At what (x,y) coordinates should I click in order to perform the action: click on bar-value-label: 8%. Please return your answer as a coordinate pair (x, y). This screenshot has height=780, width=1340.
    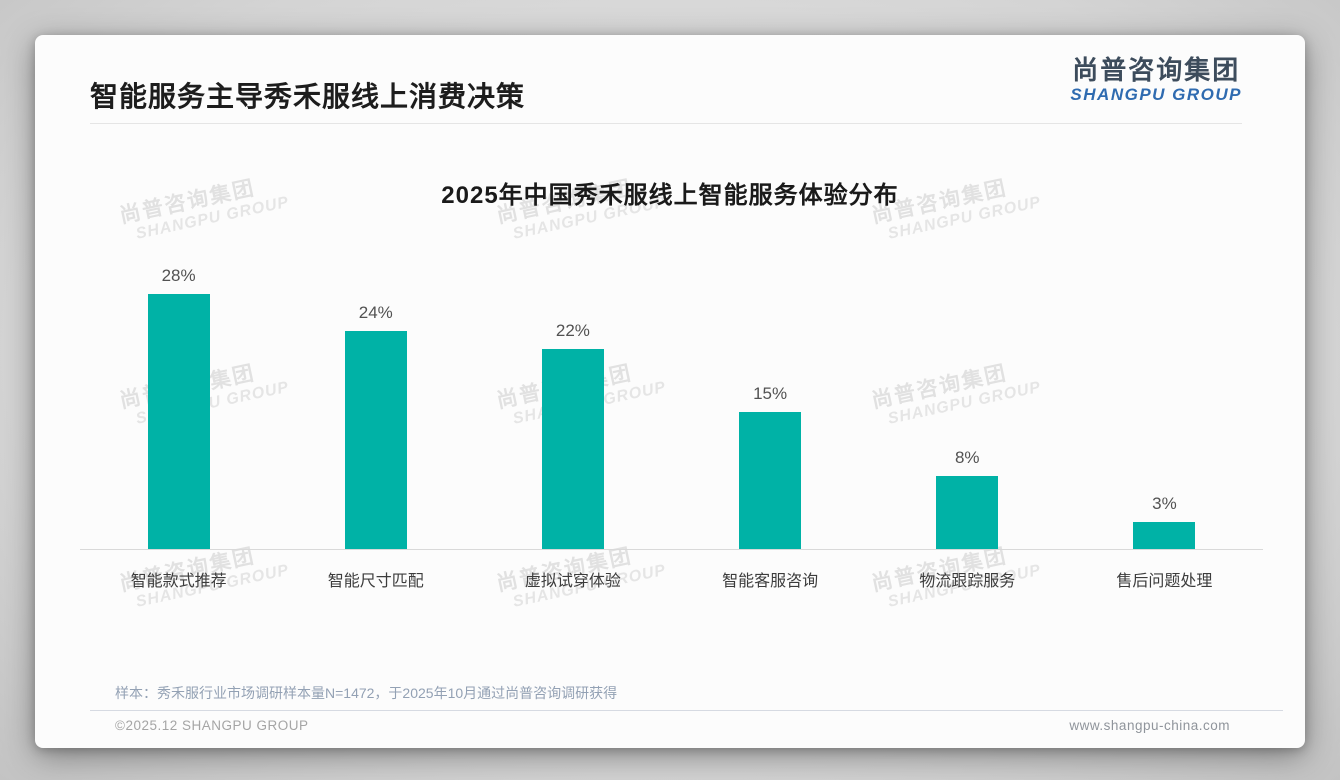
    Looking at the image, I should click on (967, 457).